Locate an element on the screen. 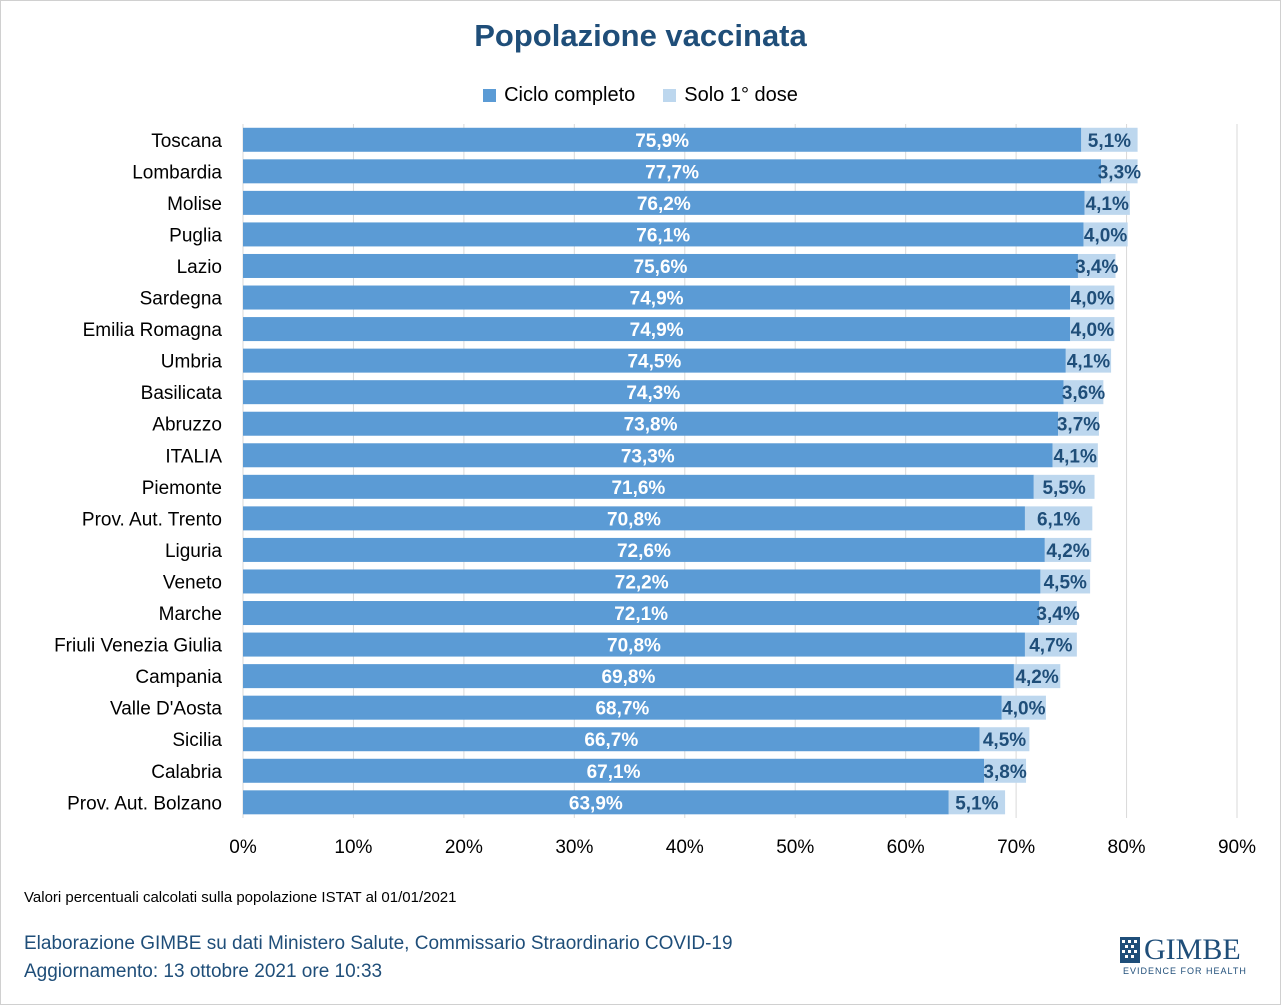  data-label-solo-prima-dose: 3,8% is located at coordinates (1004, 772).